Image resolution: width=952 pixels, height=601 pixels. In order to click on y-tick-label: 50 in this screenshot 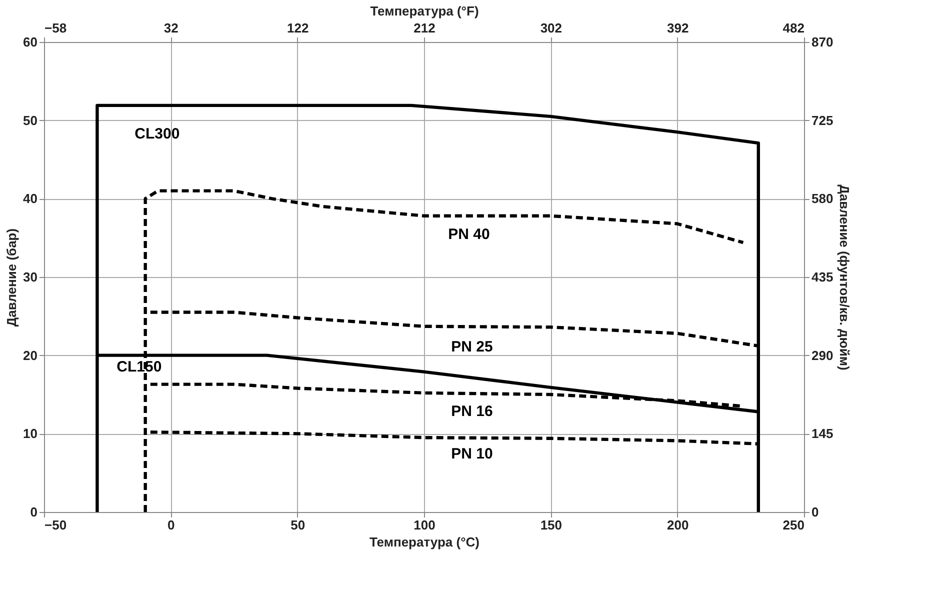, I will do `click(30, 120)`.